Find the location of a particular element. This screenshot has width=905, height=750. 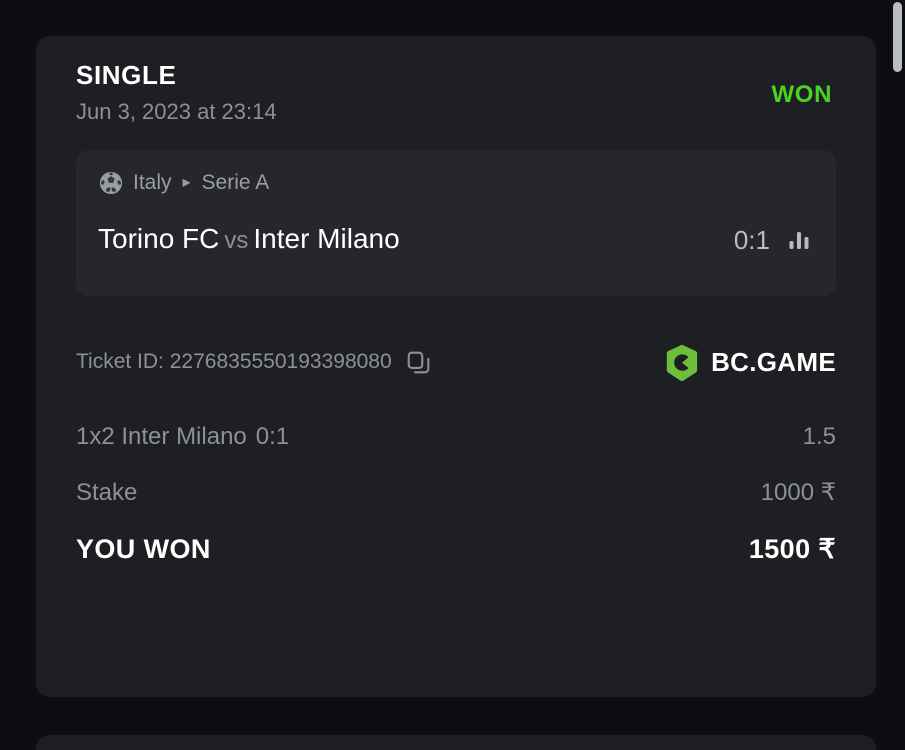

stake-value: 1000 ₹ is located at coordinates (798, 492).